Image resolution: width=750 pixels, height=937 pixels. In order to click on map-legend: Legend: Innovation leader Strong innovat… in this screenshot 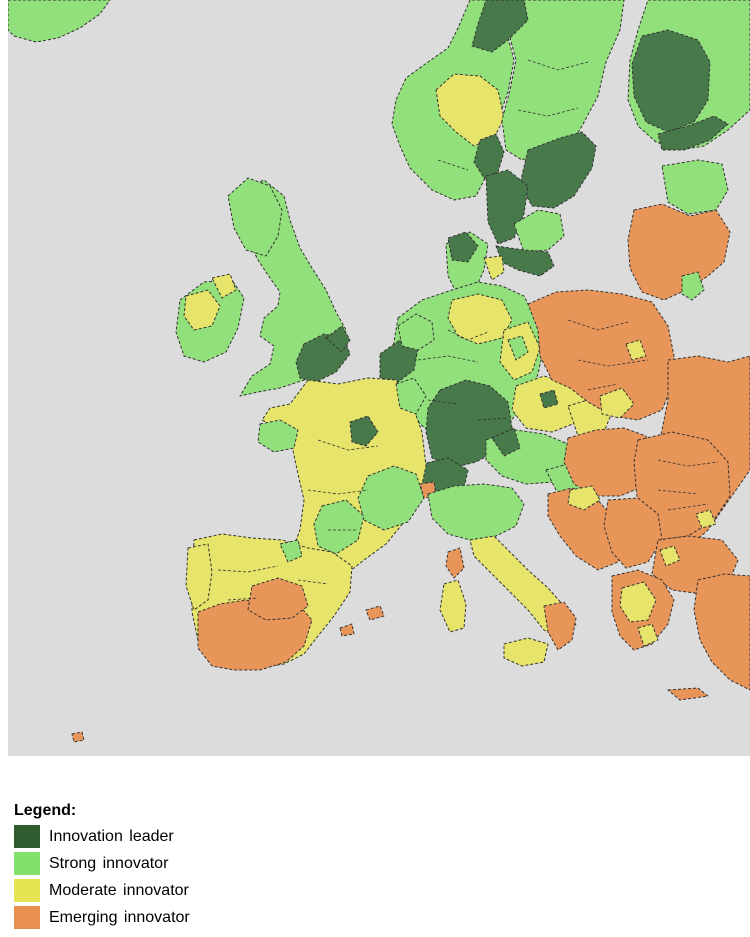, I will do `click(214, 866)`.